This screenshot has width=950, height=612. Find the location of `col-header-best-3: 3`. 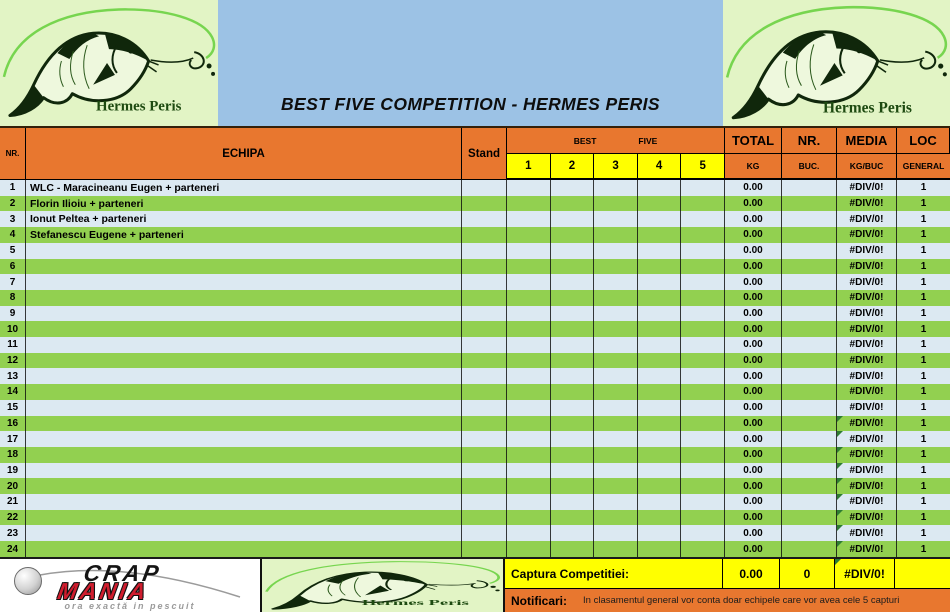

col-header-best-3: 3 is located at coordinates (616, 166).